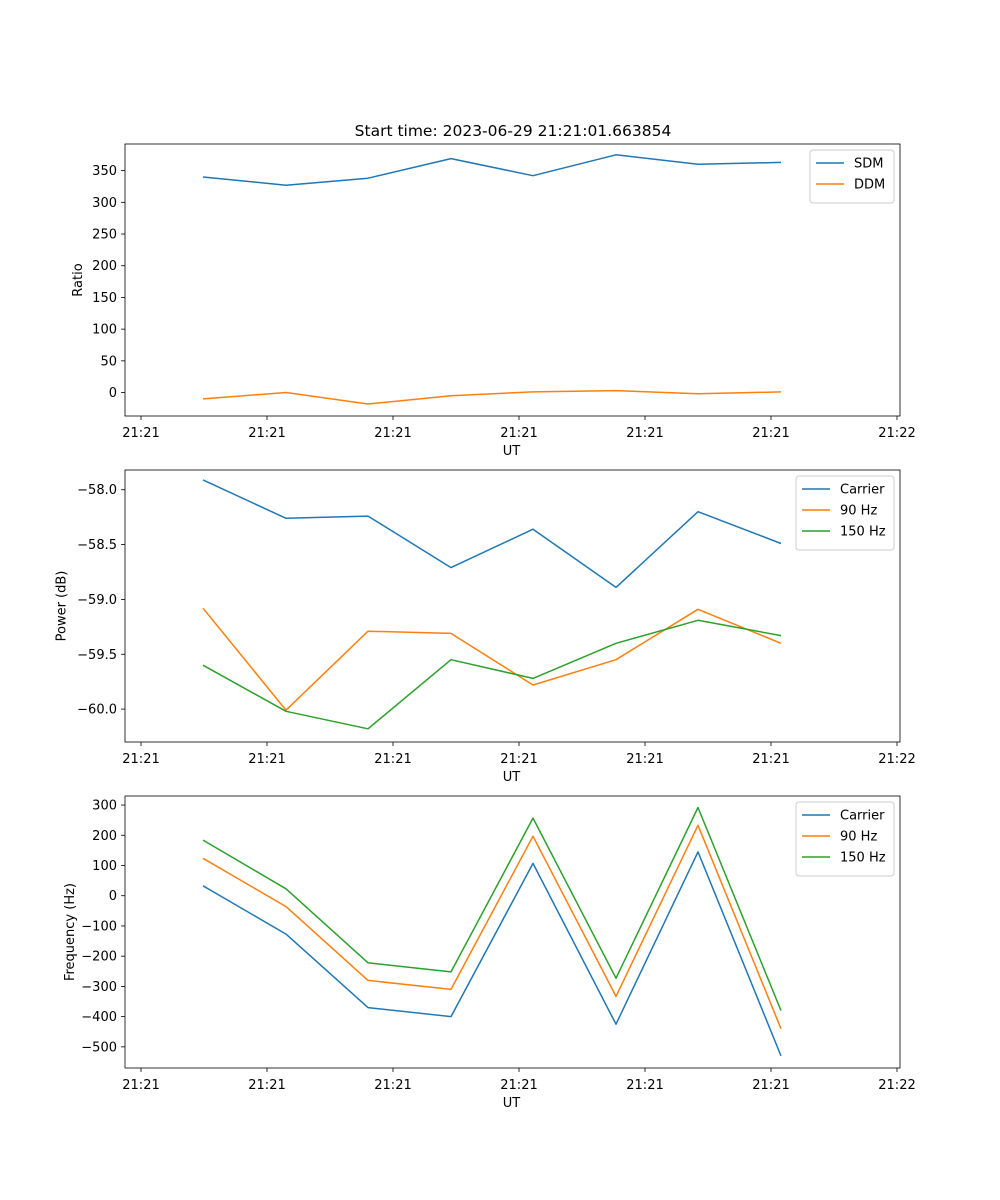 The width and height of the screenshot is (1000, 1200). I want to click on y-tick-label: −200, so click(99, 957).